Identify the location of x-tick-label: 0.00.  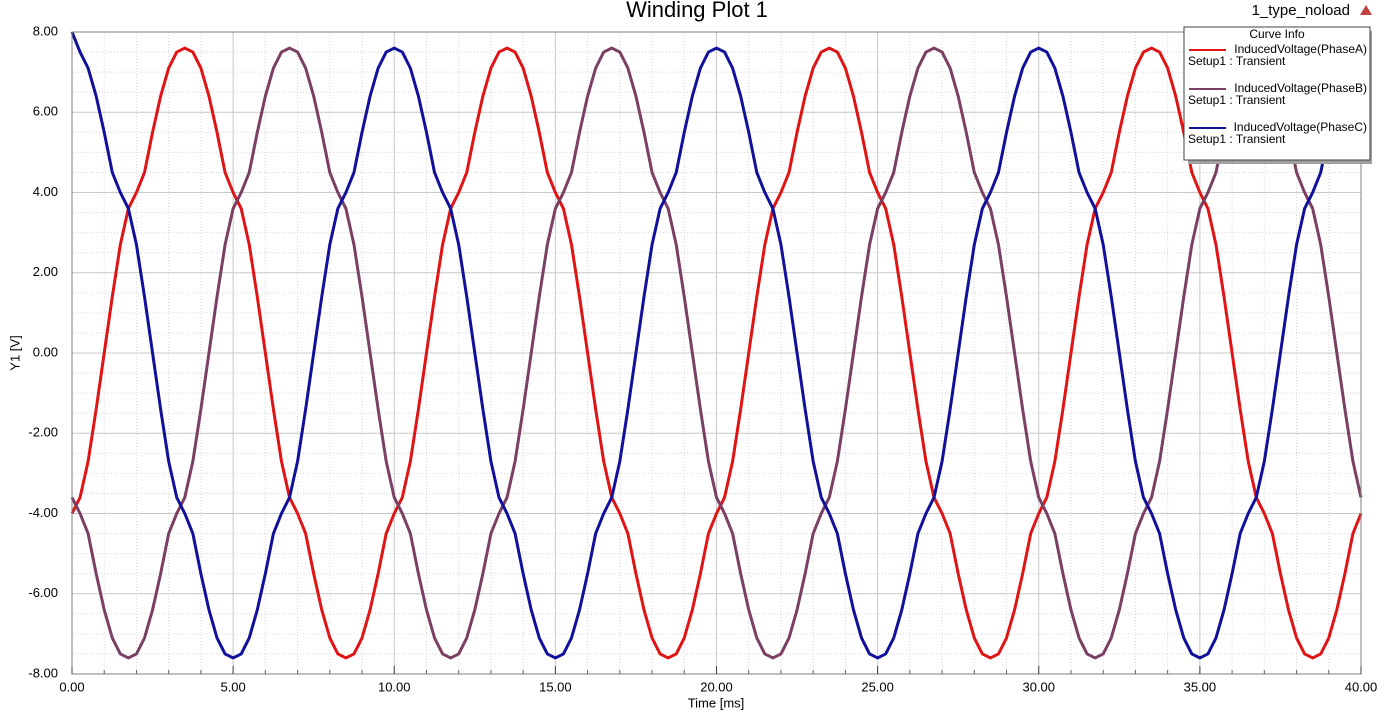
(71, 686).